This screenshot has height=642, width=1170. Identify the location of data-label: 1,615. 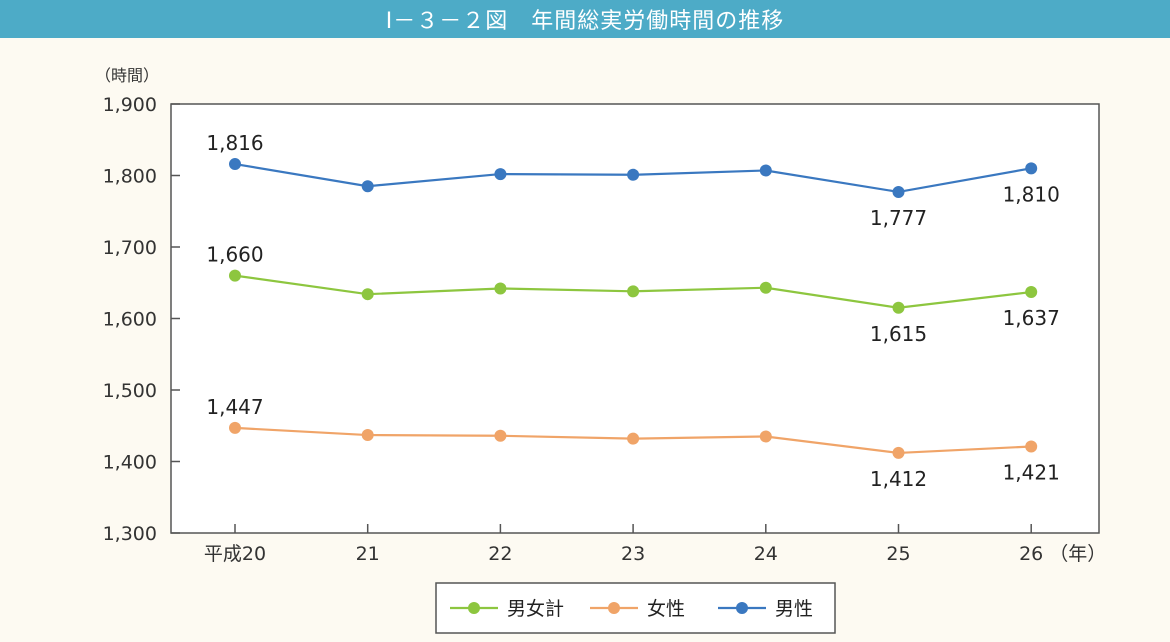
(898, 334).